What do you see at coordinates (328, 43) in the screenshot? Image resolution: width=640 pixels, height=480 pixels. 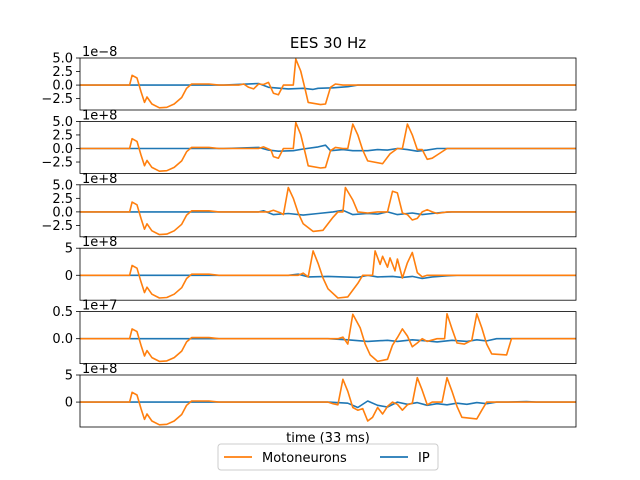 I see `chart-title: EES 30 Hz` at bounding box center [328, 43].